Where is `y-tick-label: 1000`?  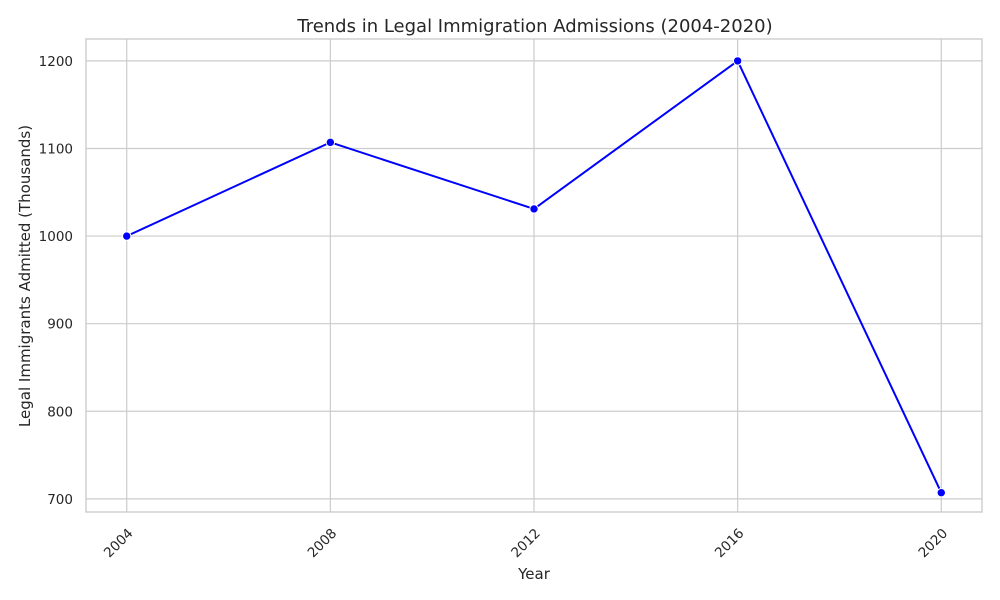
y-tick-label: 1000 is located at coordinates (56, 237).